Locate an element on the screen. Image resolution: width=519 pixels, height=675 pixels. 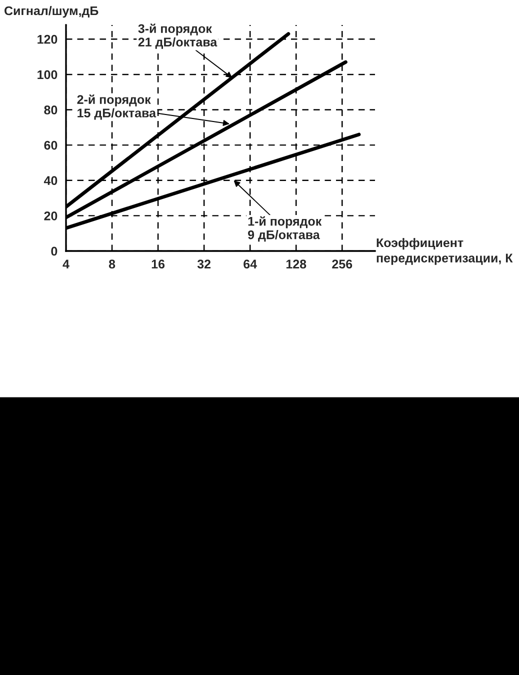
annotation: 1-й порядок 9 дБ/октава is located at coordinates (285, 229).